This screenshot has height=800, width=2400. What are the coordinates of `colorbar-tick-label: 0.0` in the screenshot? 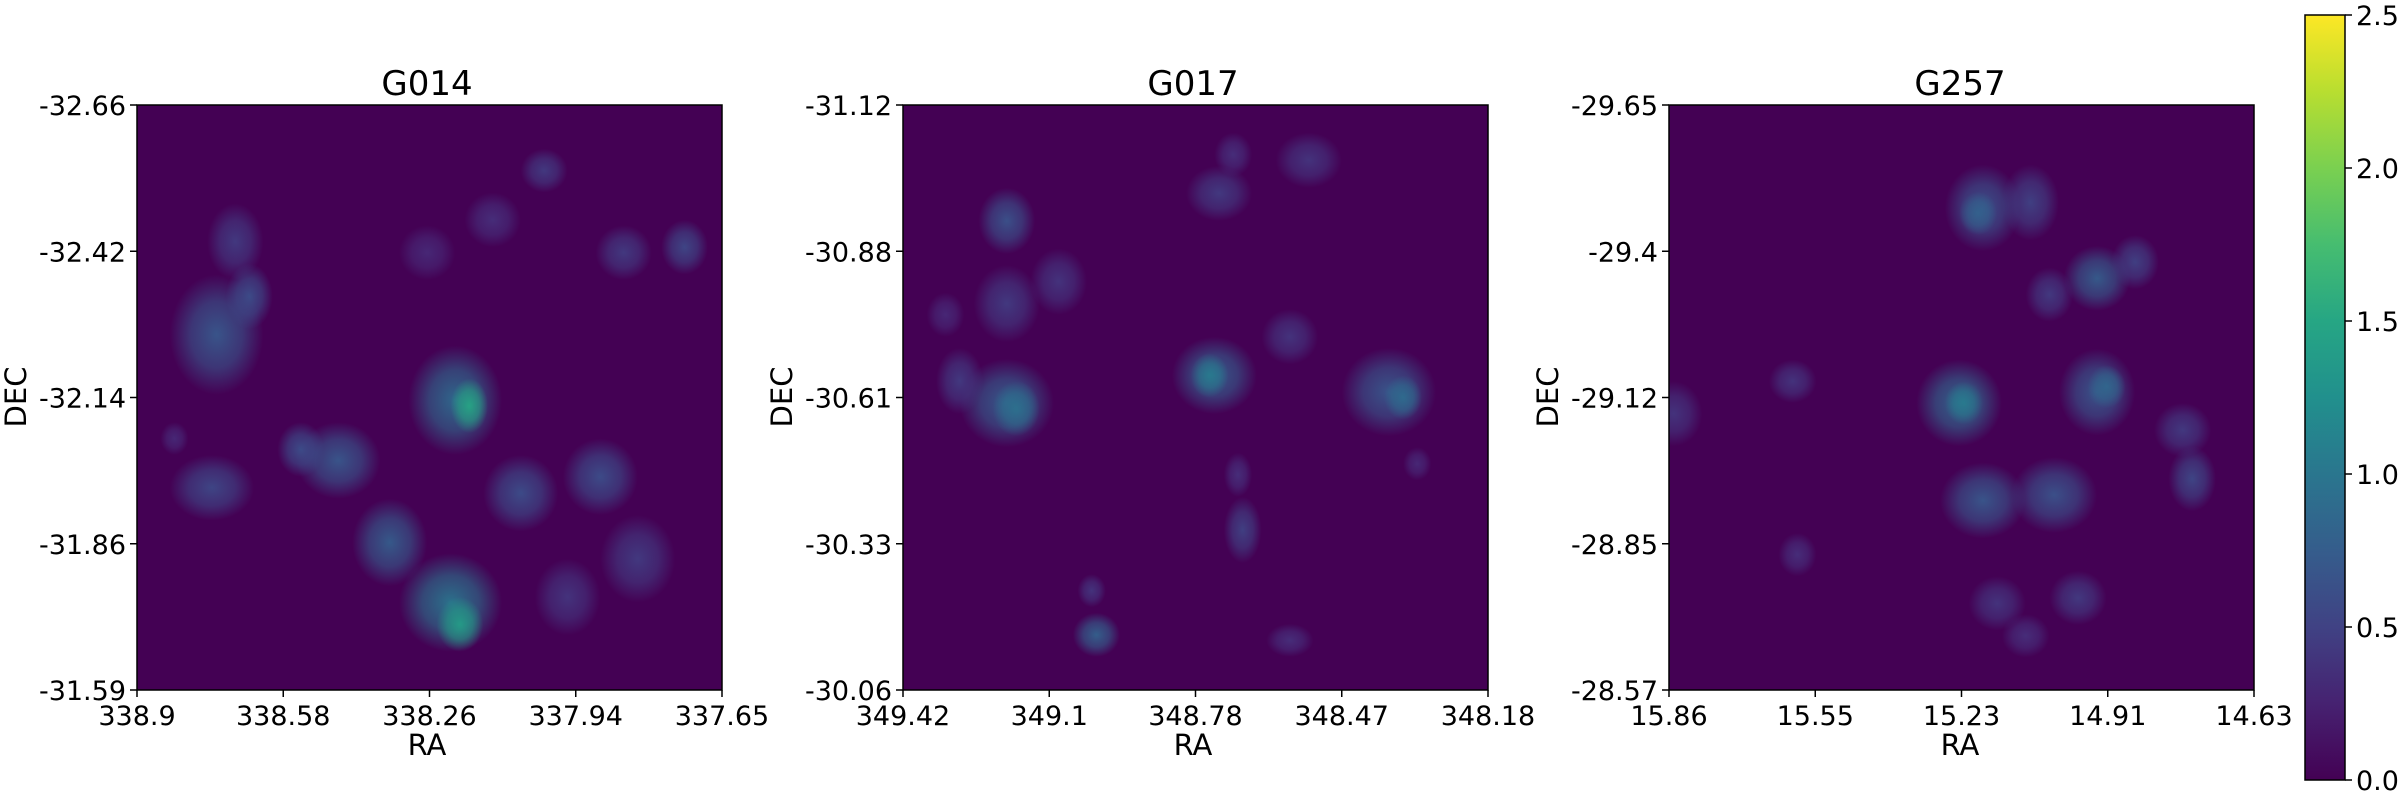 It's located at (2377, 781).